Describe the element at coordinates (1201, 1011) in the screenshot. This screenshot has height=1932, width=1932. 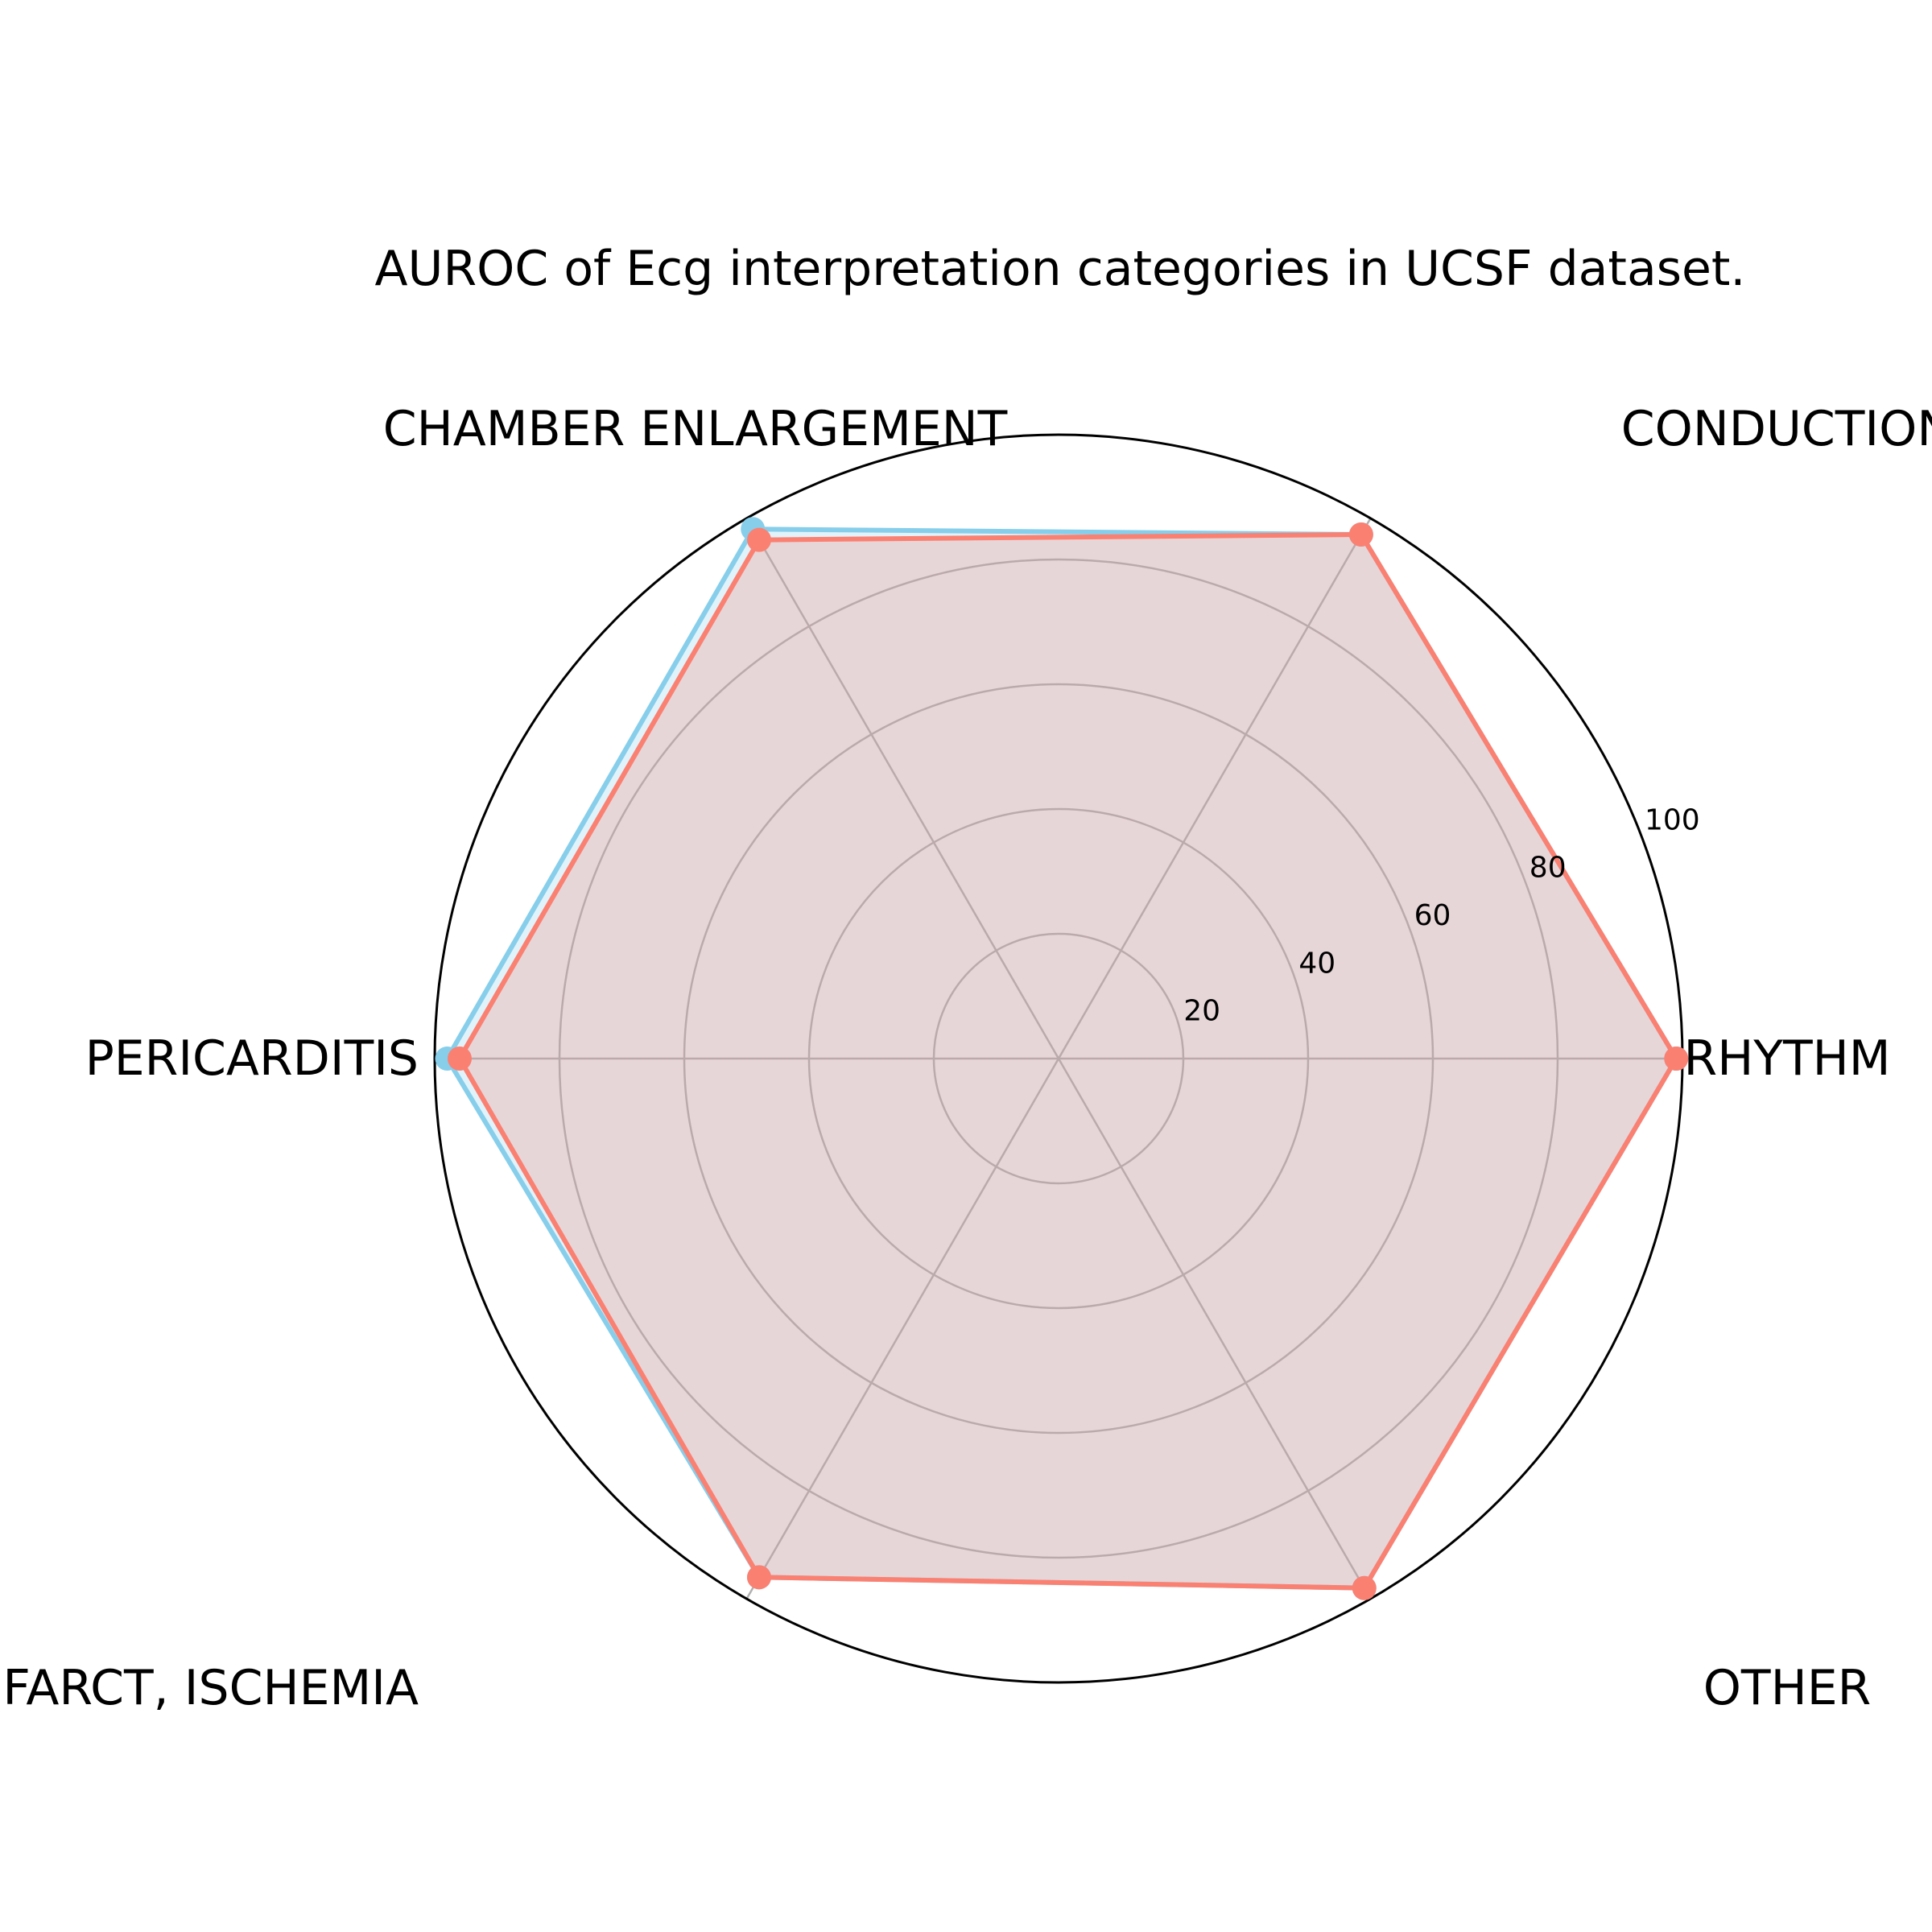
I see `tick-label-0: 20` at that location.